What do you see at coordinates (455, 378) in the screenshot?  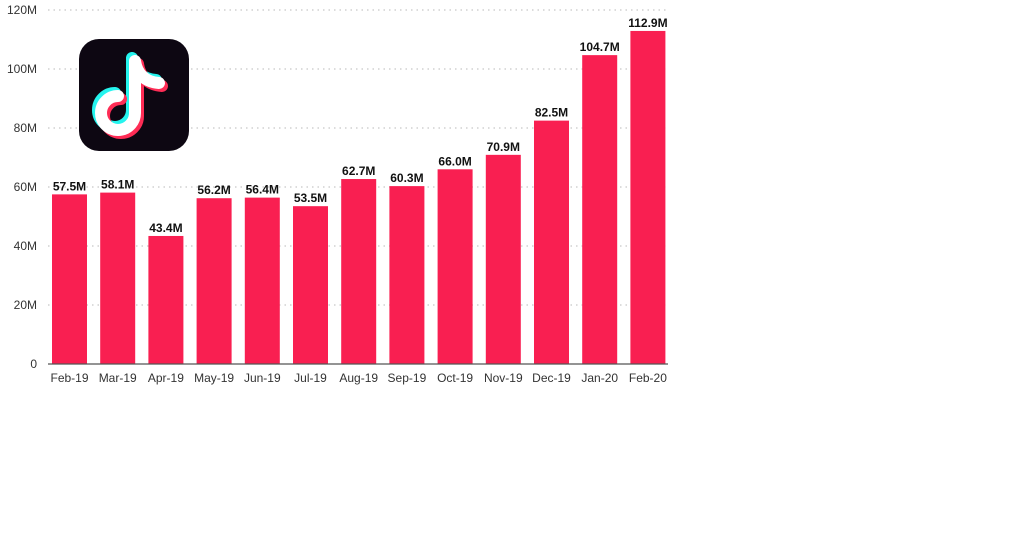 I see `x-tick-label: Oct-19` at bounding box center [455, 378].